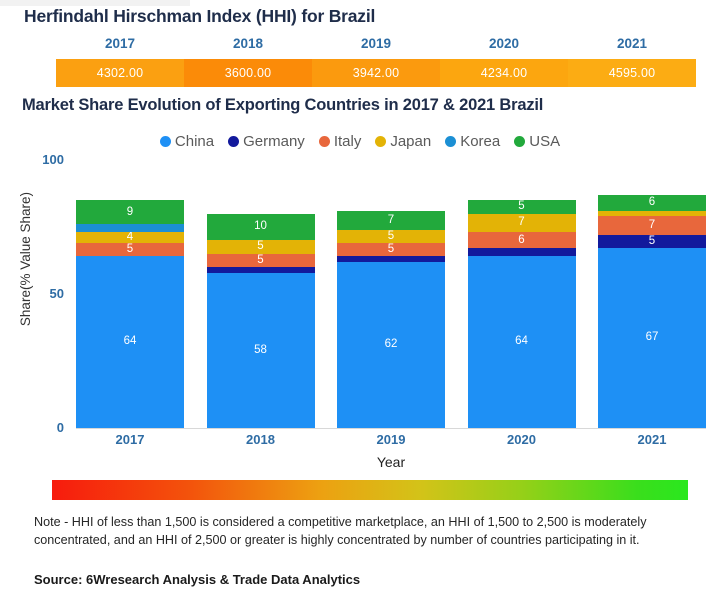  I want to click on hhi-value-text: 4595.00, so click(632, 73).